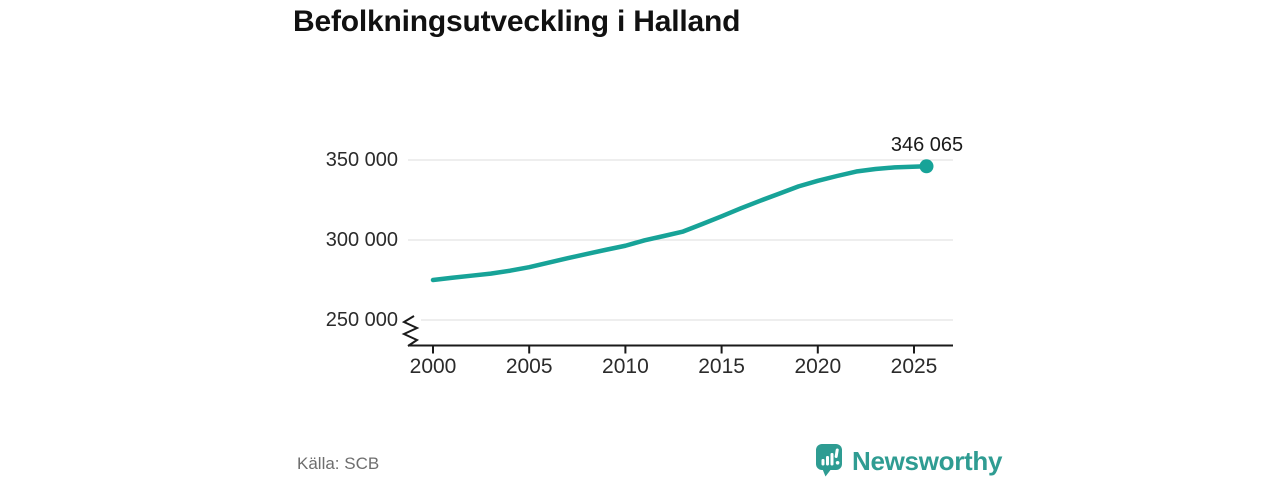 The height and width of the screenshot is (480, 1280). I want to click on x-axis-tick-label: 2025, so click(914, 366).